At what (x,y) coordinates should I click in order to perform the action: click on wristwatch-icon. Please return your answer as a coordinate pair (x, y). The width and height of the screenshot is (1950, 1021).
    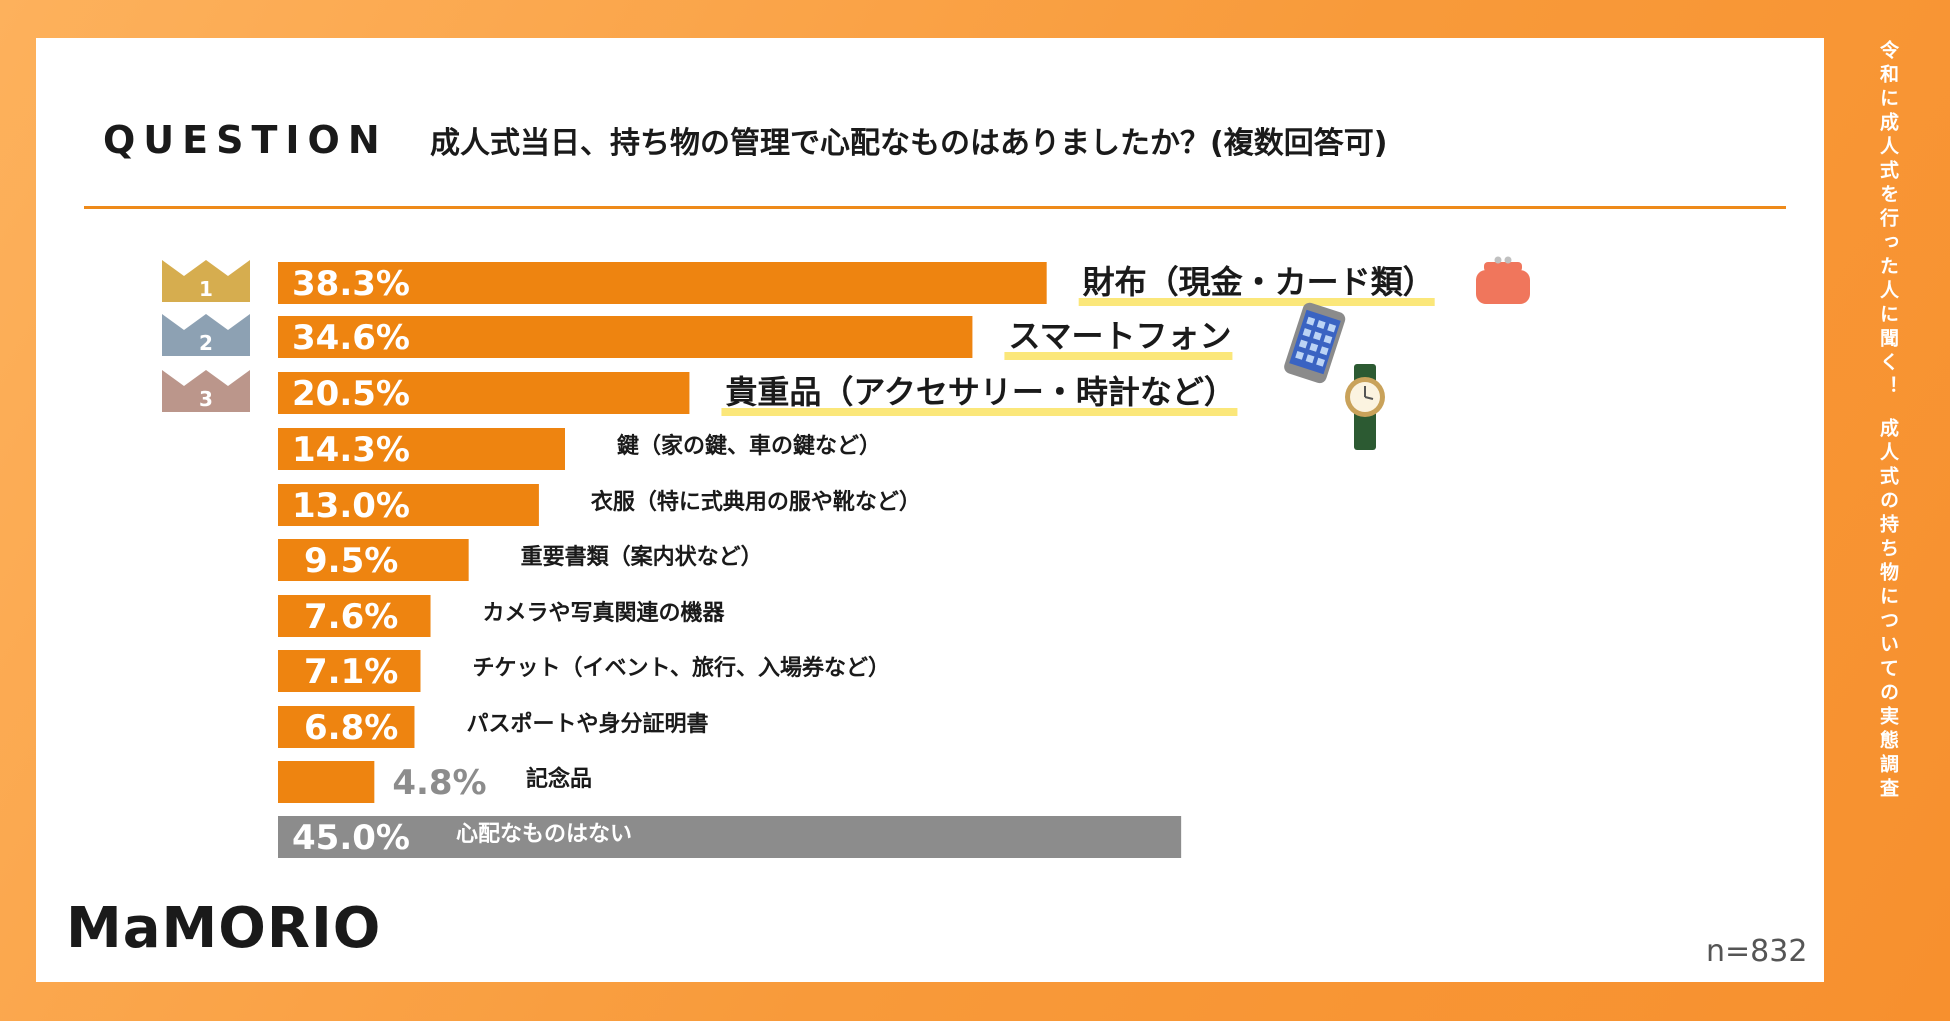
    Looking at the image, I should click on (1365, 407).